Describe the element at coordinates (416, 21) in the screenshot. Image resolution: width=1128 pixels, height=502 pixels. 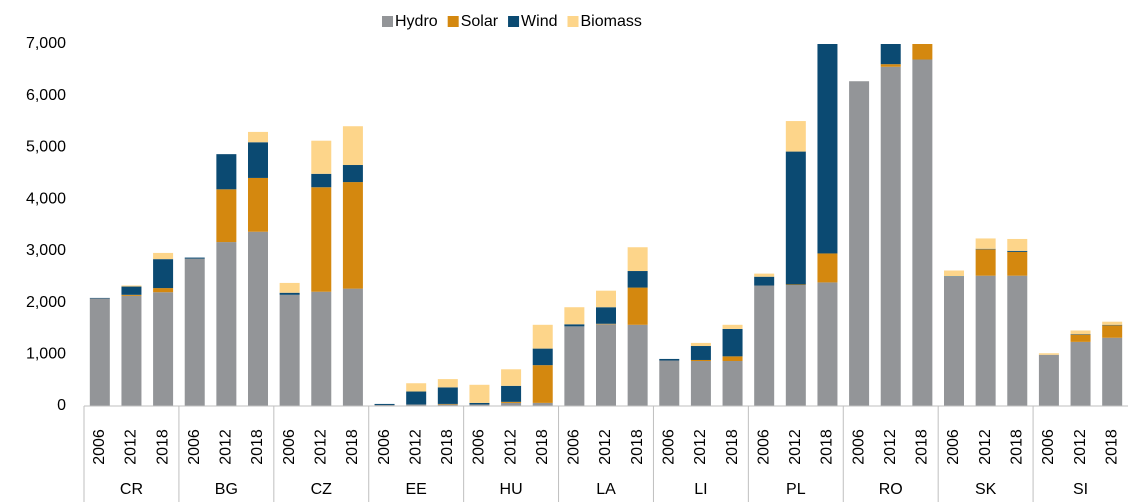
I see `legend-label: Hydro` at that location.